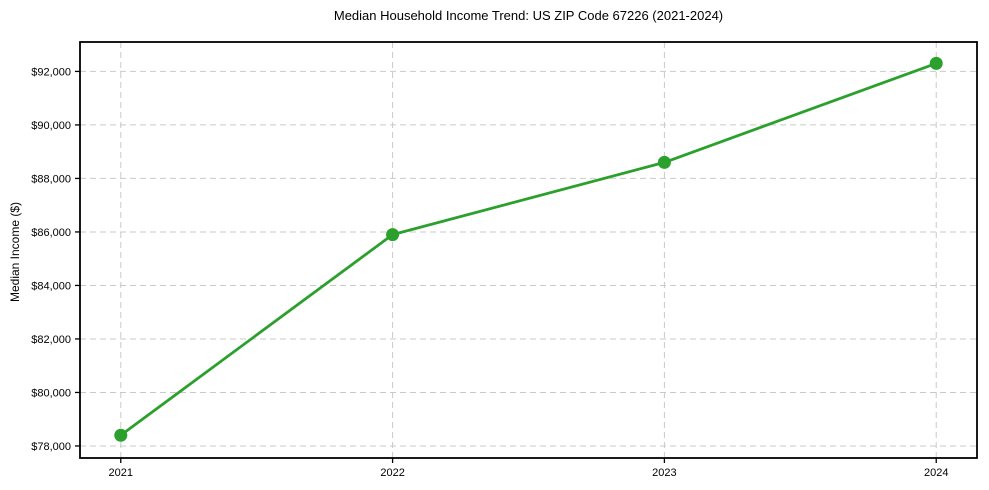  I want to click on x-tick-label: 2024, so click(936, 473).